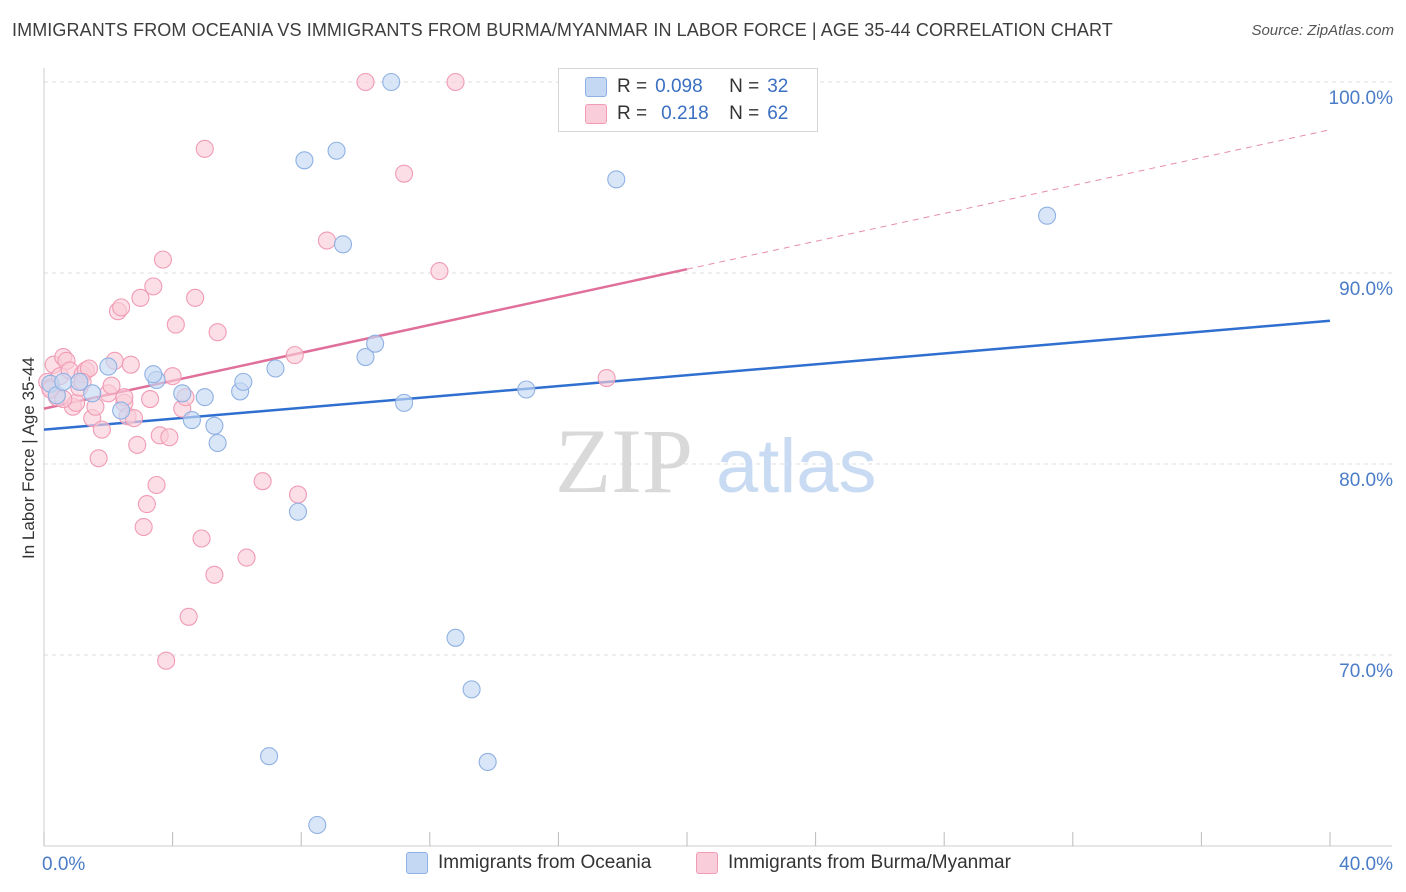 This screenshot has height=892, width=1406. I want to click on trendline-extension-pink, so click(1008, 199).